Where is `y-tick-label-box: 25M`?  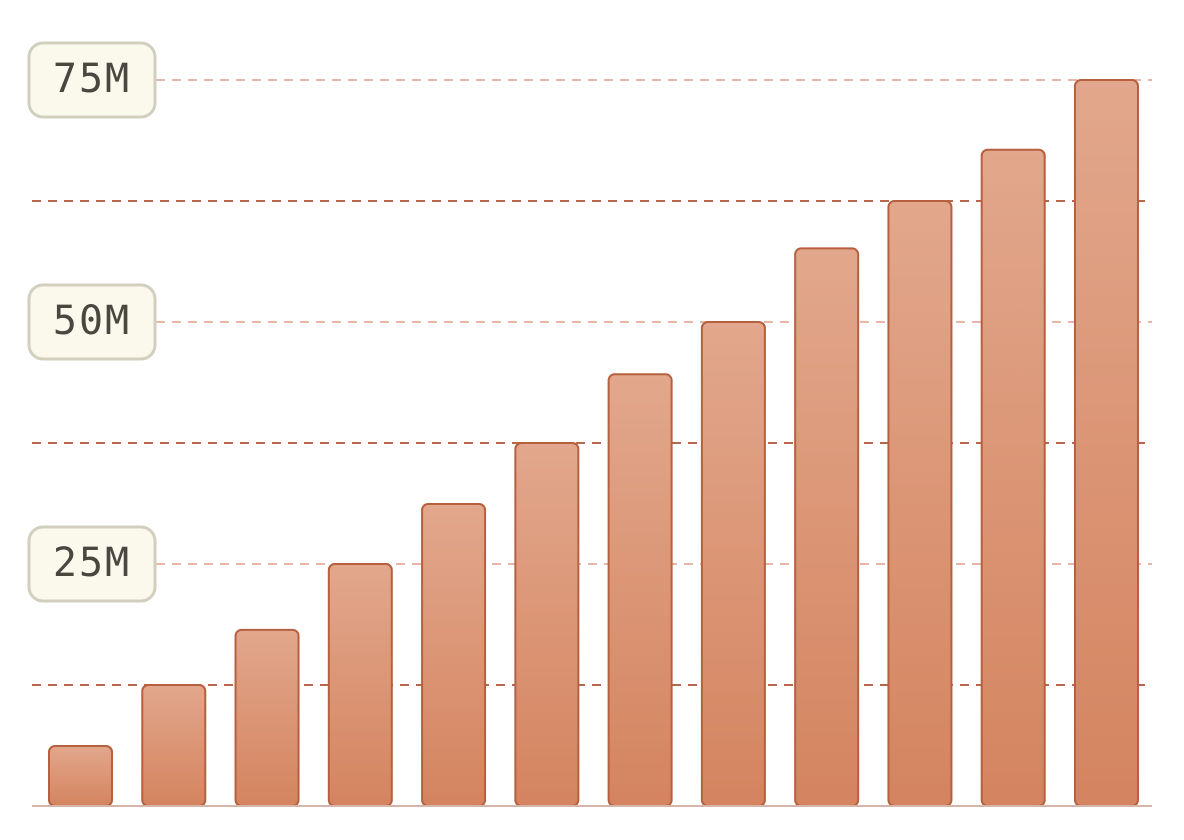
y-tick-label-box: 25M is located at coordinates (92, 564).